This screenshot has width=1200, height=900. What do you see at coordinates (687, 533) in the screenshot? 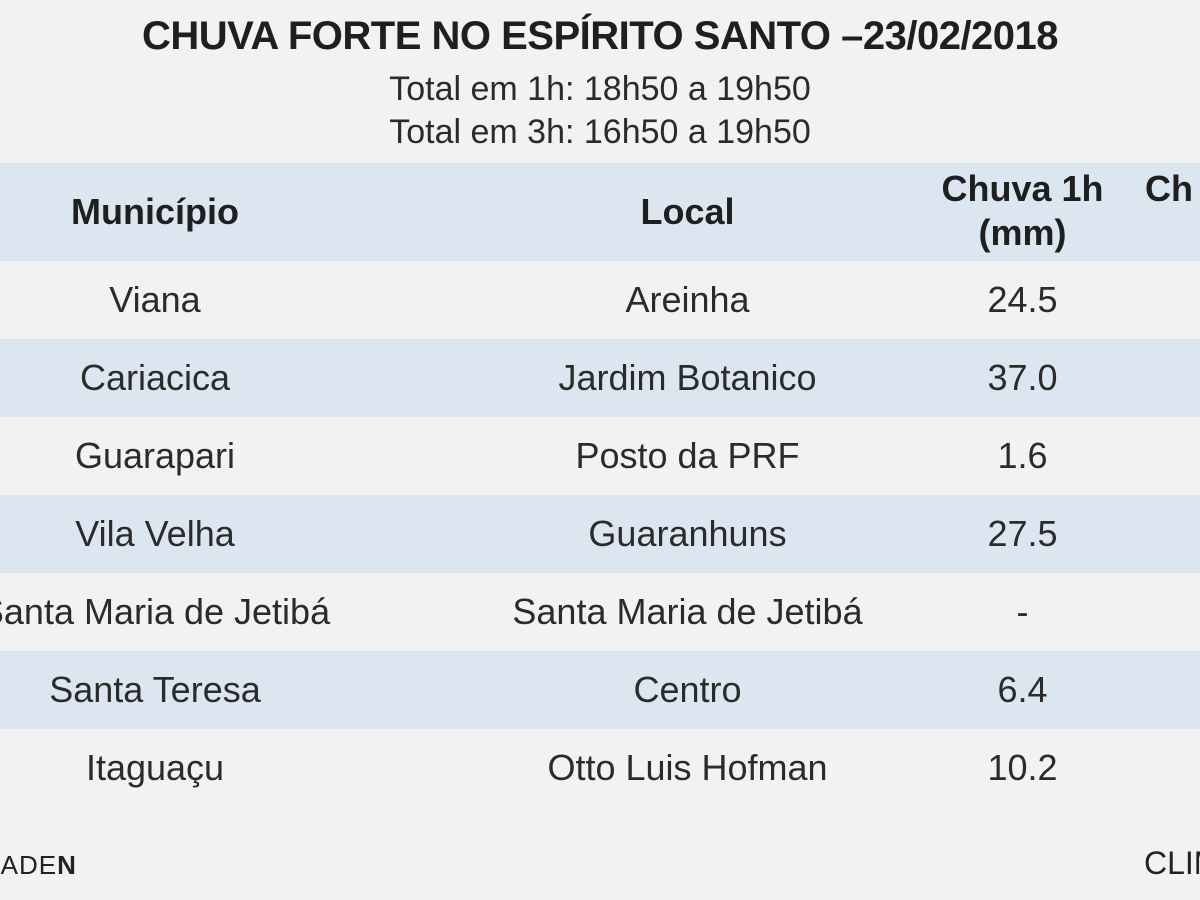
I see `cell-local: Guaranhuns` at bounding box center [687, 533].